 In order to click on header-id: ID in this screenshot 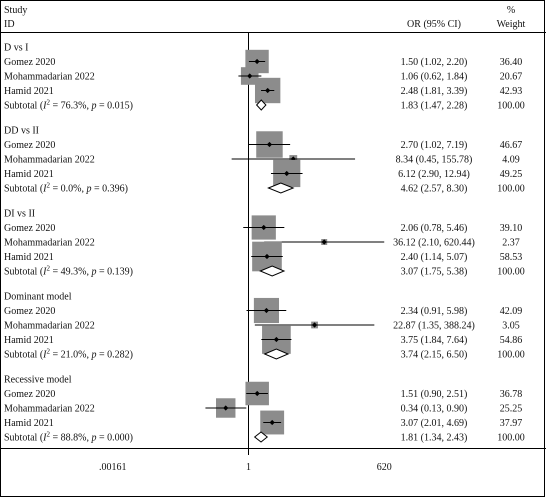, I will do `click(9, 24)`.